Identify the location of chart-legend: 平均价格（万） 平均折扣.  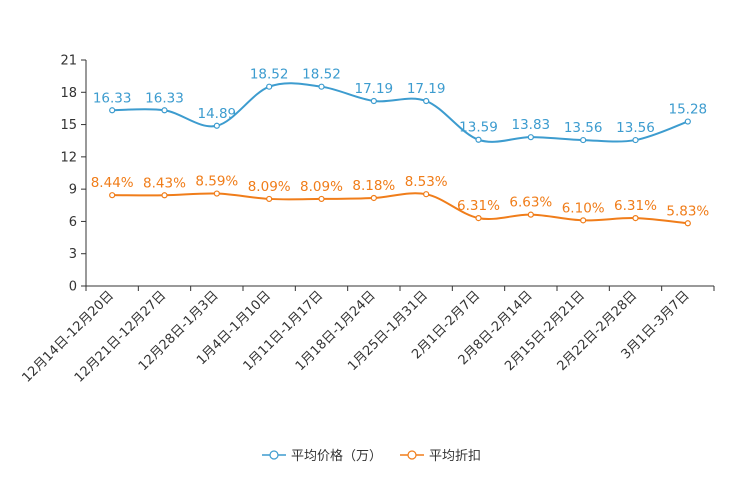
(371, 456).